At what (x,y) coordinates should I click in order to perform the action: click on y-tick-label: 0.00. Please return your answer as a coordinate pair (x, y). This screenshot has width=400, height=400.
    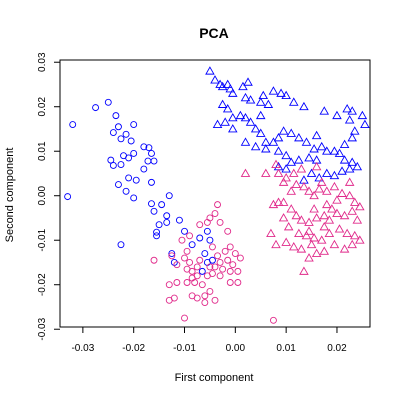
    Looking at the image, I should click on (42, 196).